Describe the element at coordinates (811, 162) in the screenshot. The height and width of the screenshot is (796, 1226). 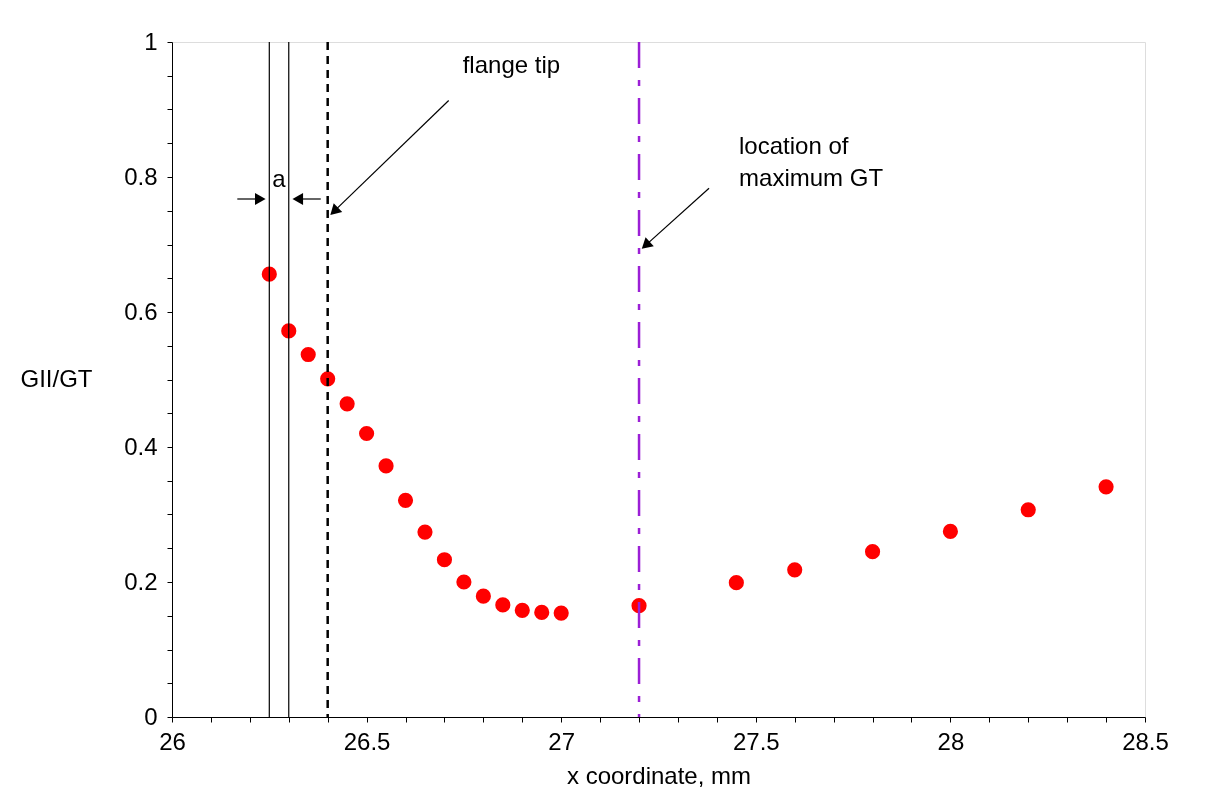
I see `annotation: location of maximum GT` at that location.